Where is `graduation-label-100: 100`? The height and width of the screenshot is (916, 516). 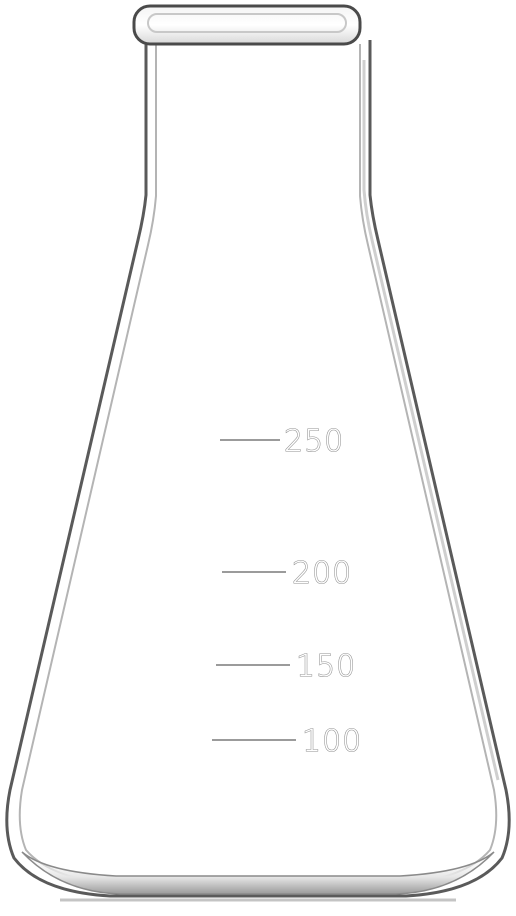
graduation-label-100: 100 is located at coordinates (332, 741).